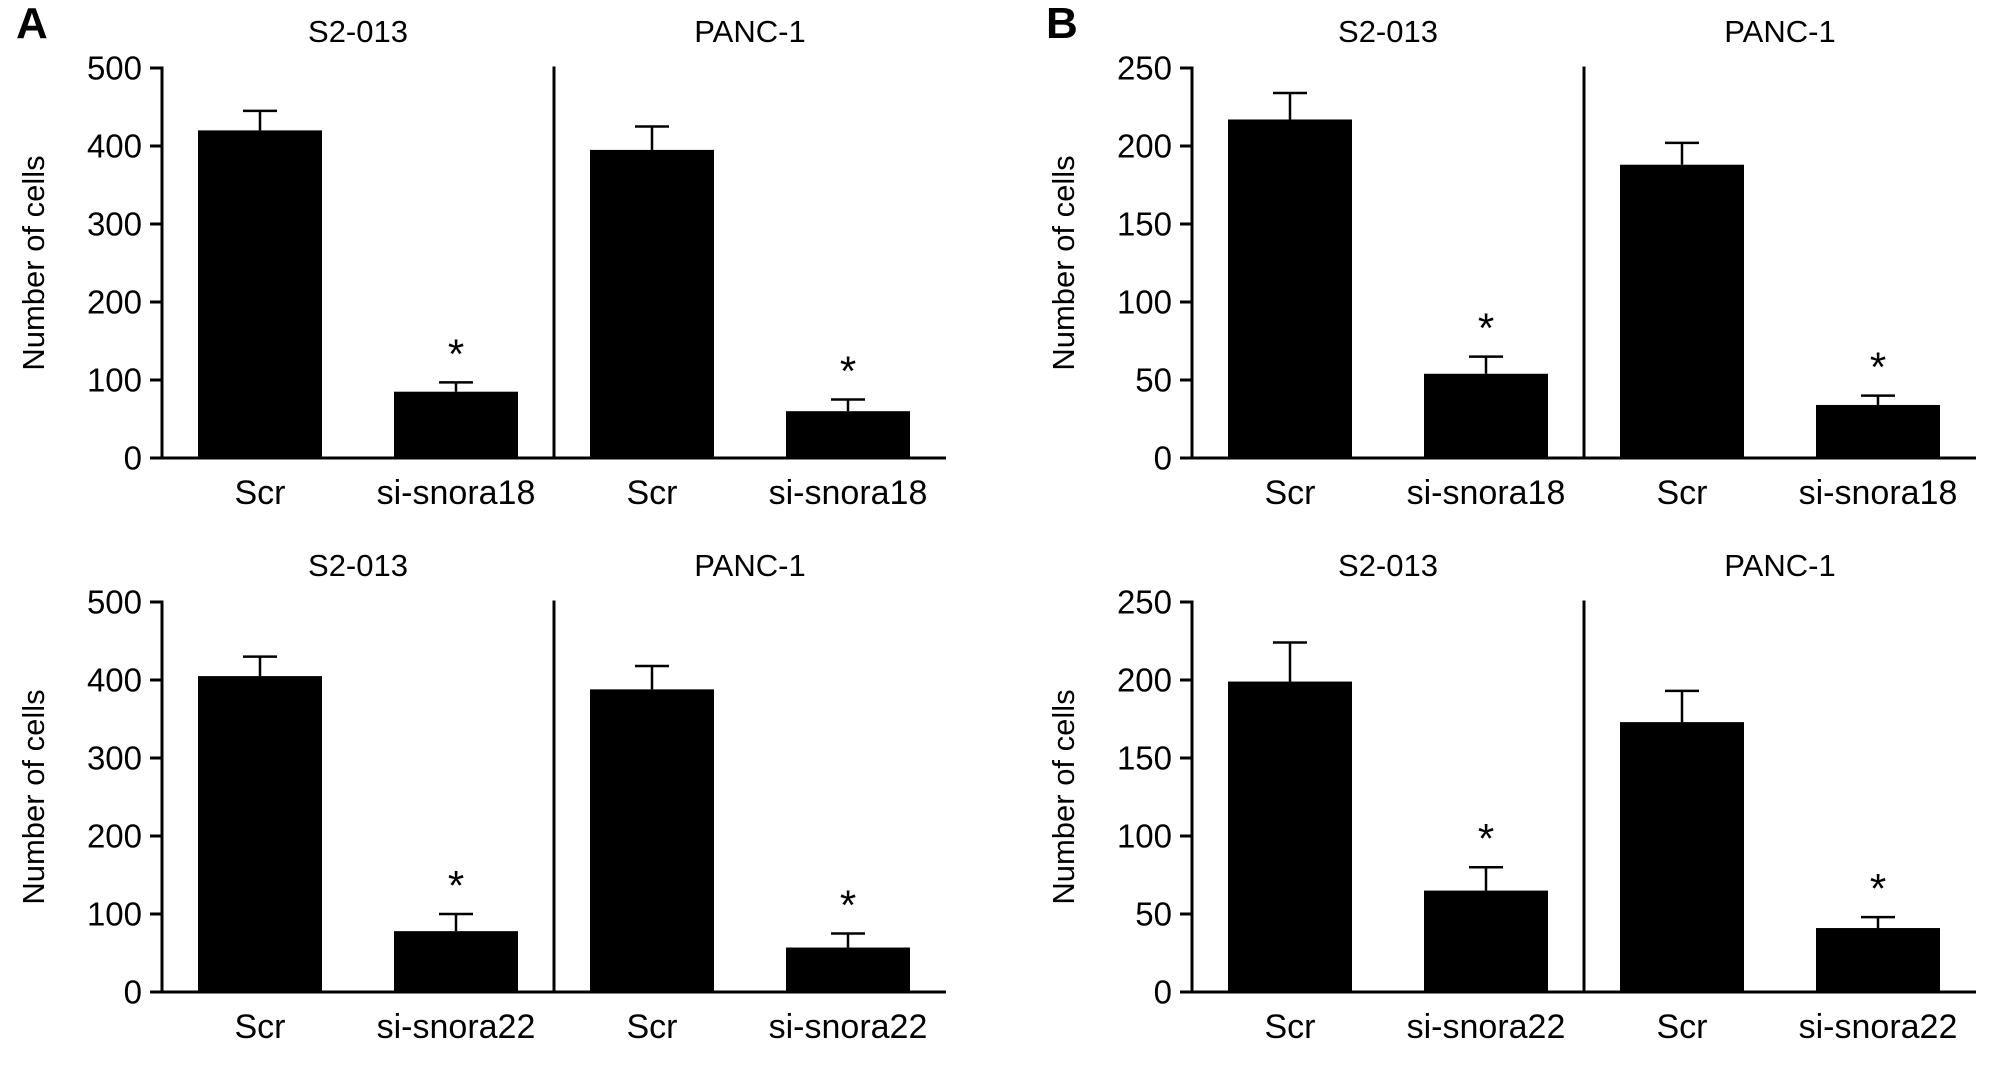 This screenshot has width=2000, height=1077. What do you see at coordinates (1062, 24) in the screenshot?
I see `panel-label-b: B` at bounding box center [1062, 24].